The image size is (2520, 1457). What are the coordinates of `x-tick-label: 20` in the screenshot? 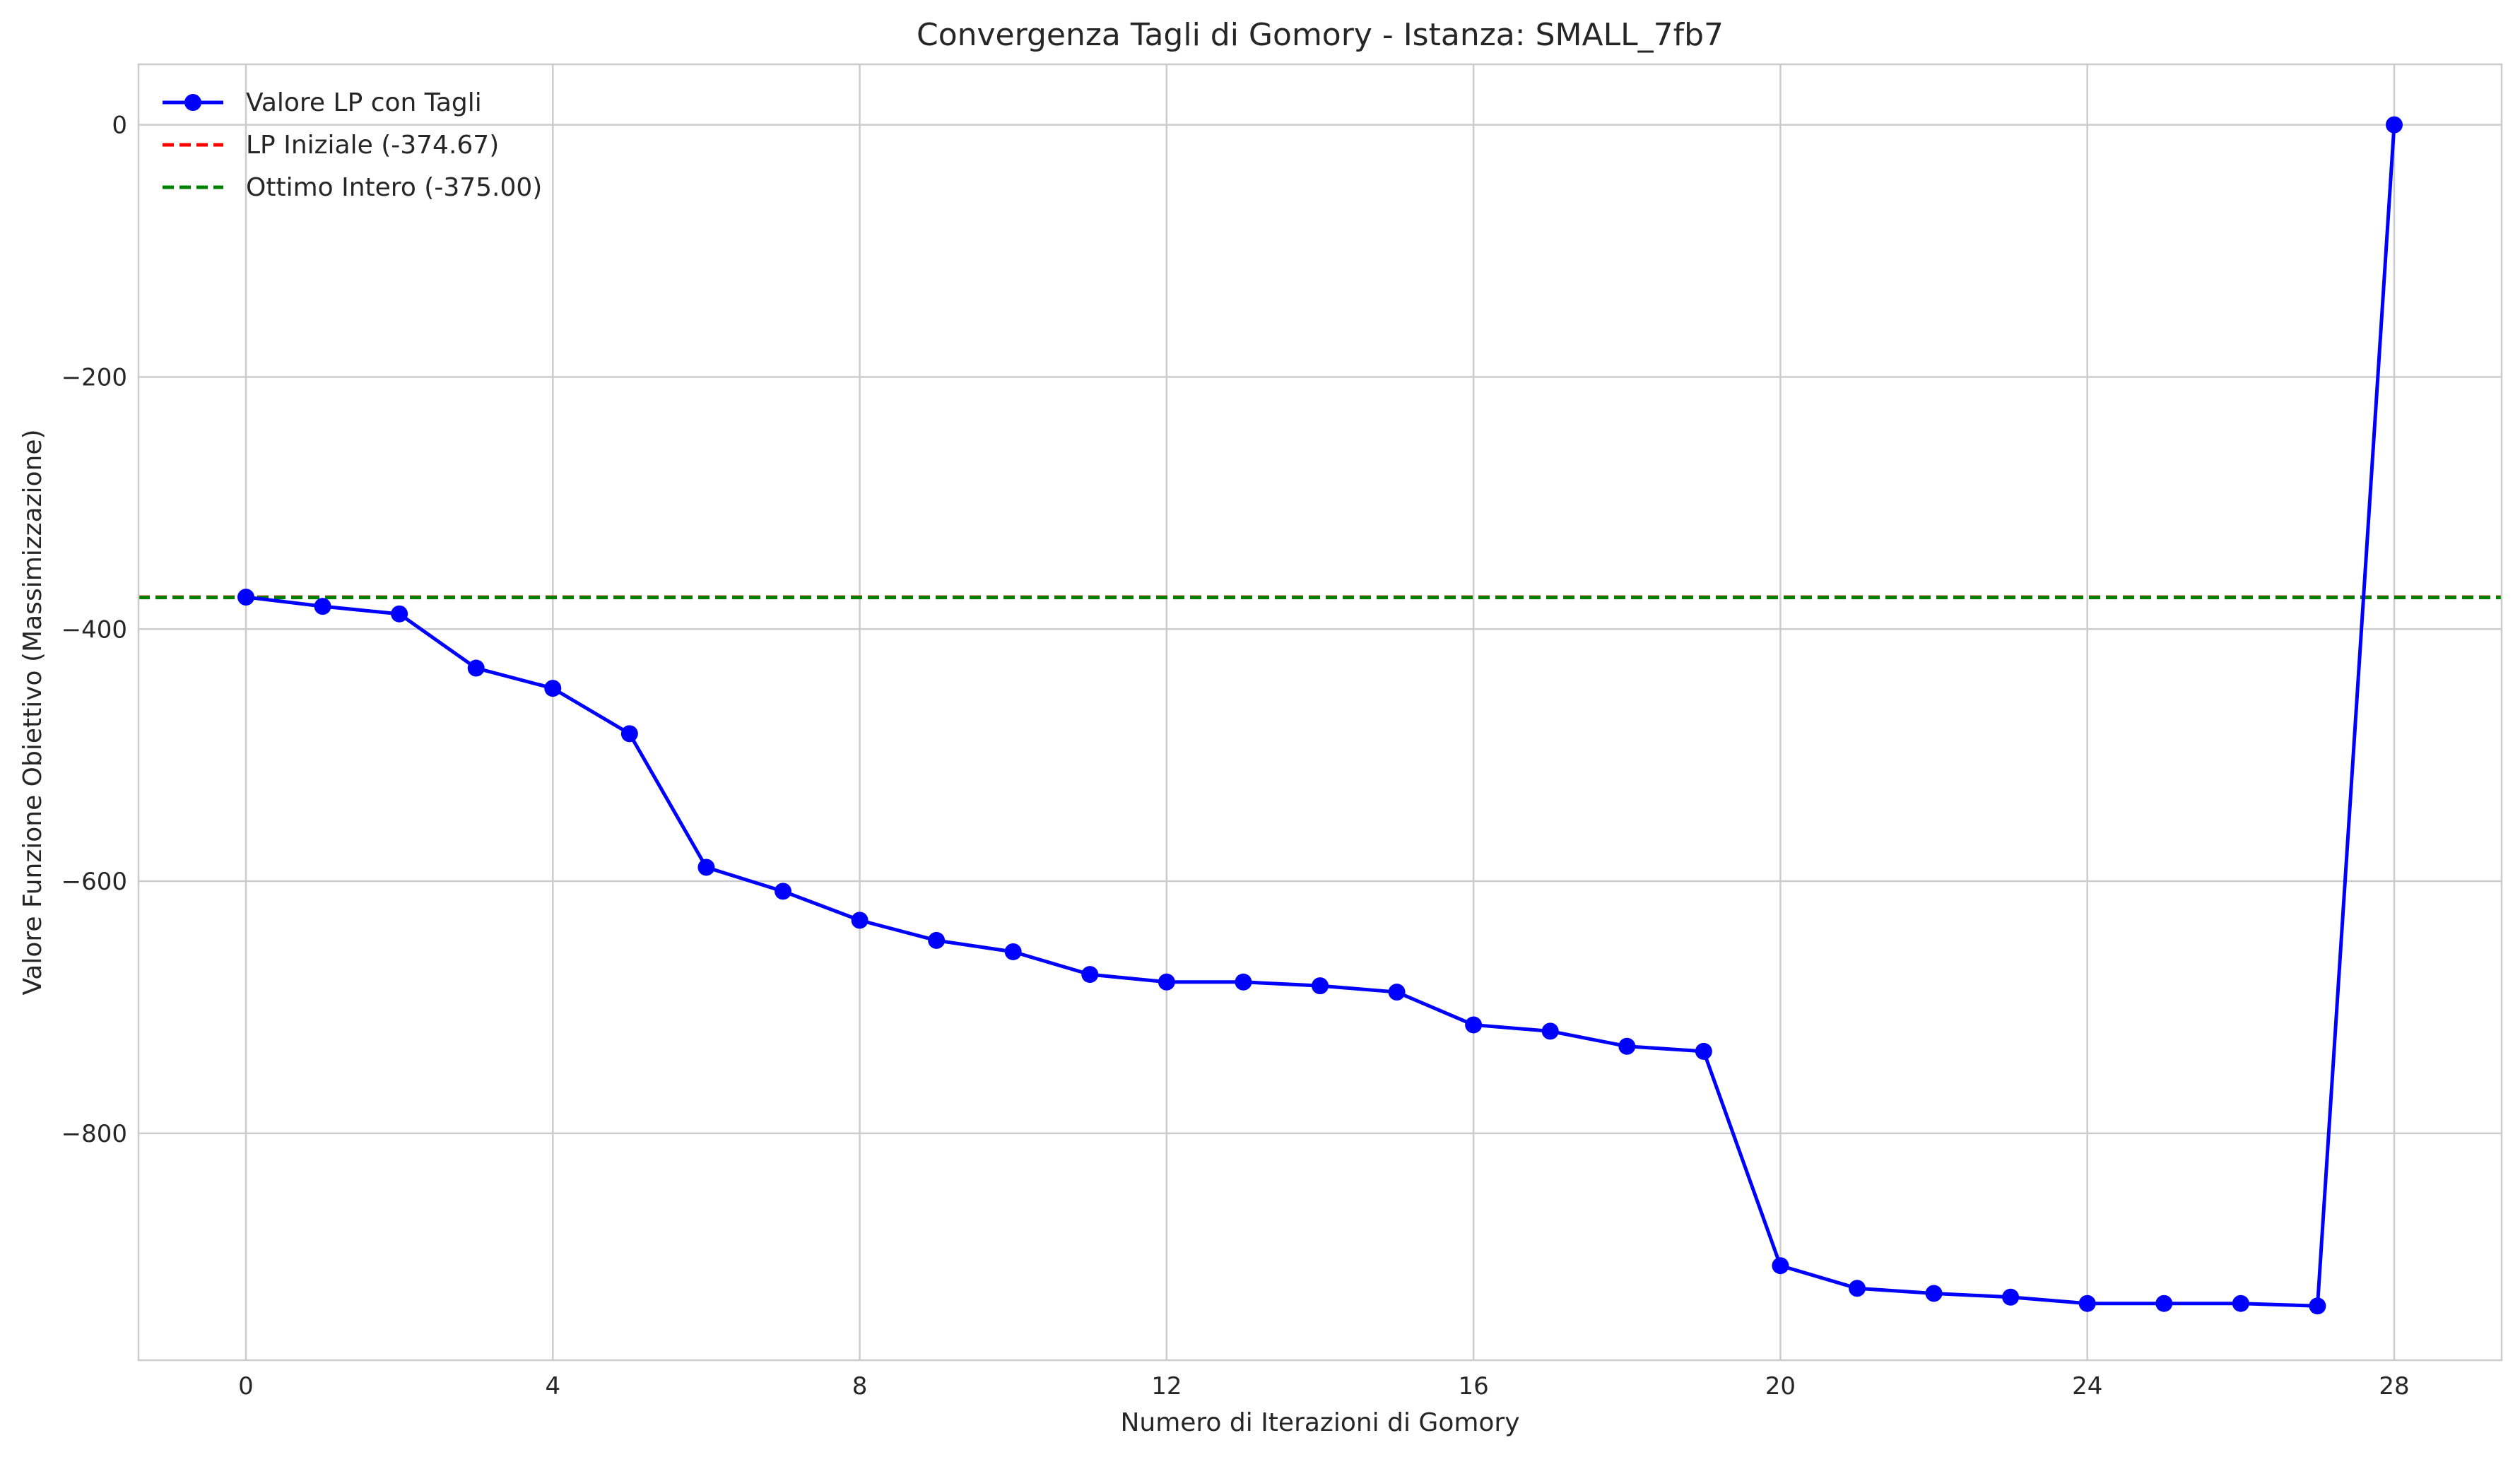 It's located at (1781, 1386).